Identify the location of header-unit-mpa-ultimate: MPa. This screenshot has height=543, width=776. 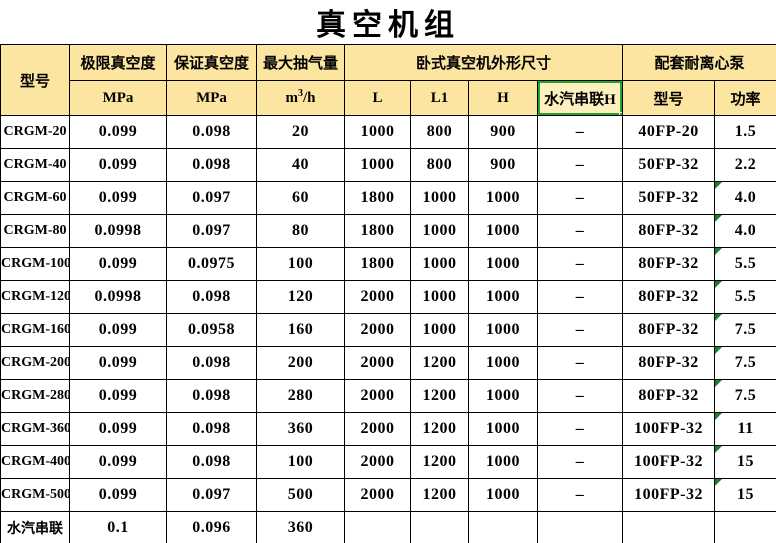
(118, 98).